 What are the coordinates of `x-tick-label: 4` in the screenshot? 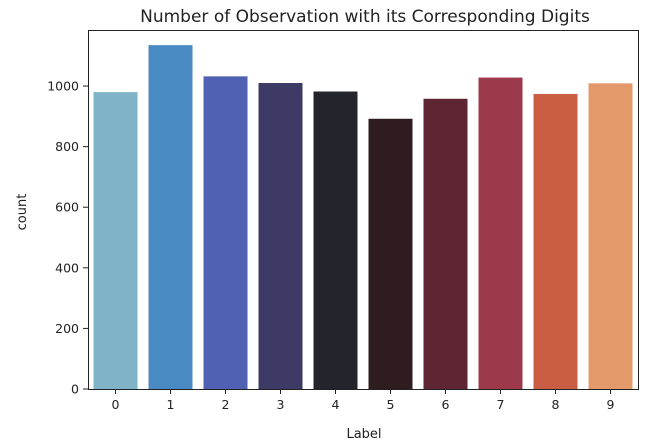 It's located at (336, 404).